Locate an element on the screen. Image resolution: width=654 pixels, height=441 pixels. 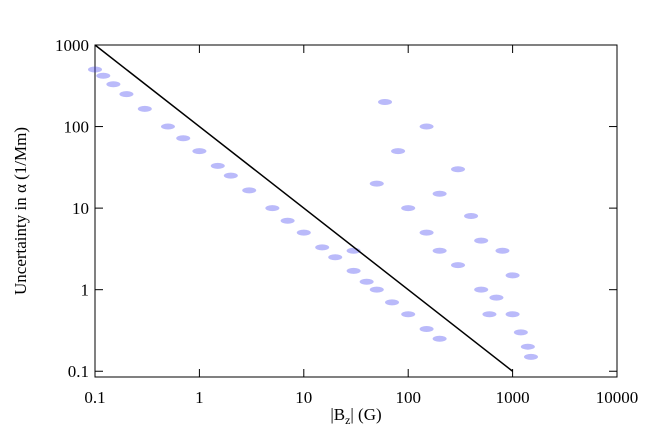
x-tick-label: 1000 is located at coordinates (513, 397).